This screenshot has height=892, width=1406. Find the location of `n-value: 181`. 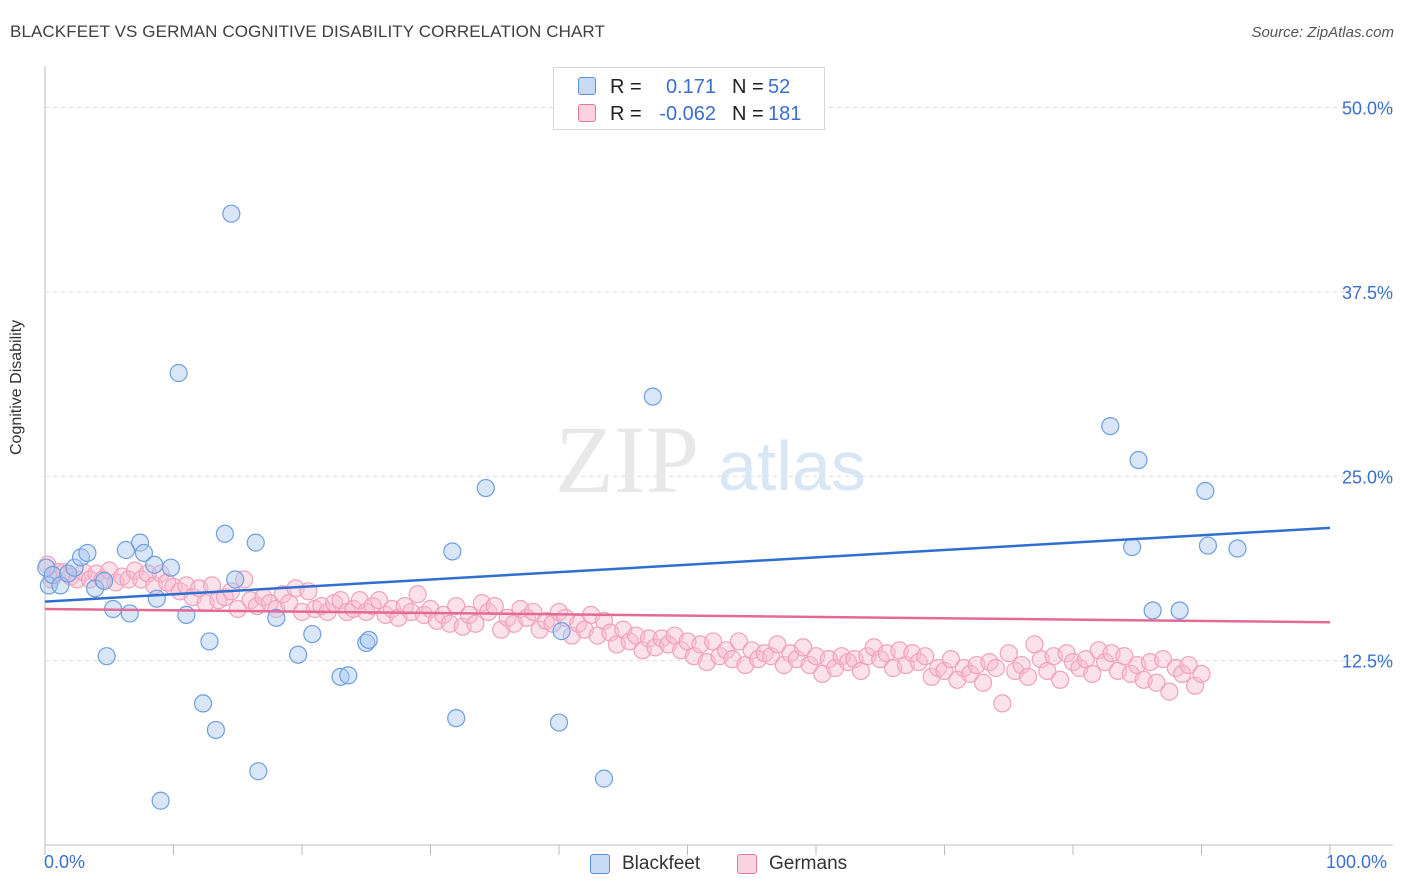

n-value: 181 is located at coordinates (785, 114).